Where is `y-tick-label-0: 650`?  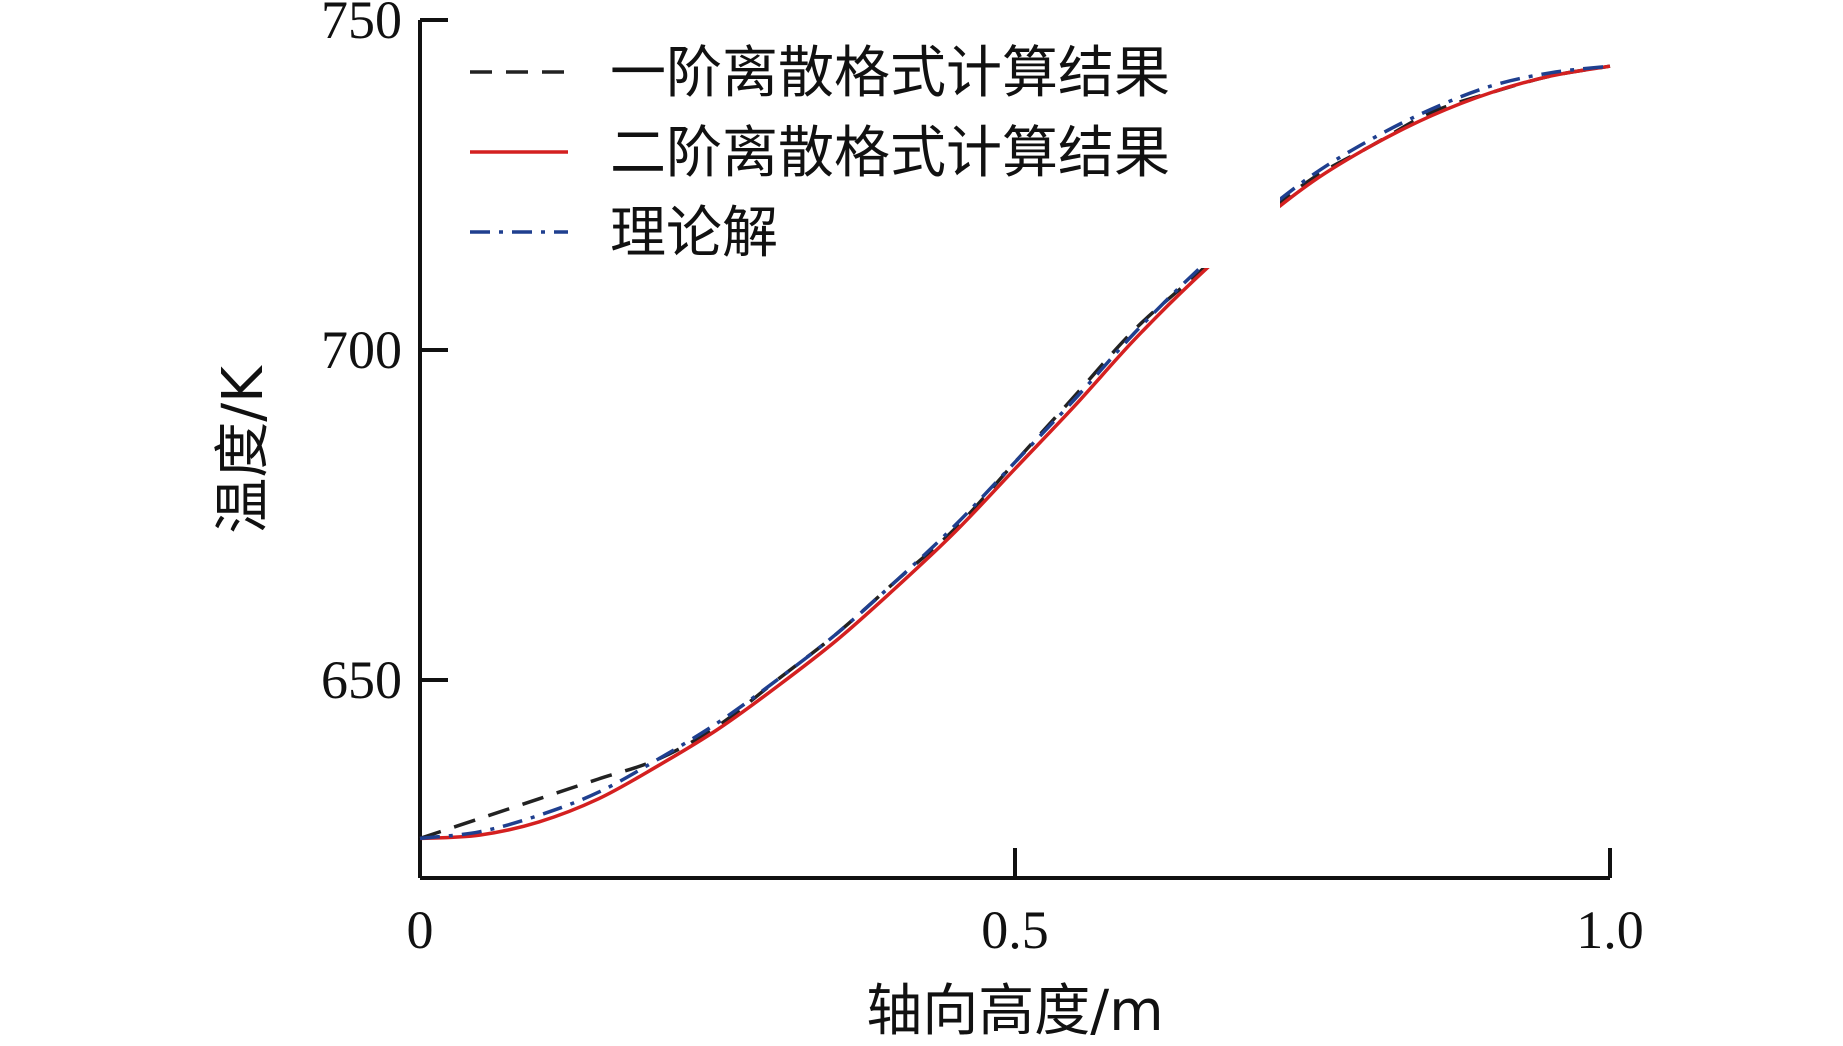 y-tick-label-0: 650 is located at coordinates (361, 680).